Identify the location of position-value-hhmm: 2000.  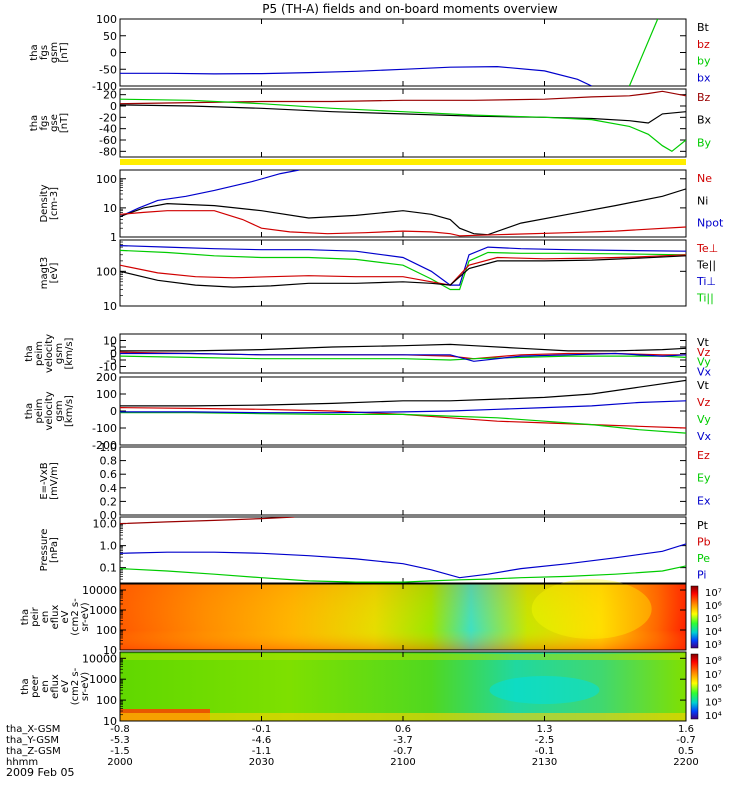
(119, 762).